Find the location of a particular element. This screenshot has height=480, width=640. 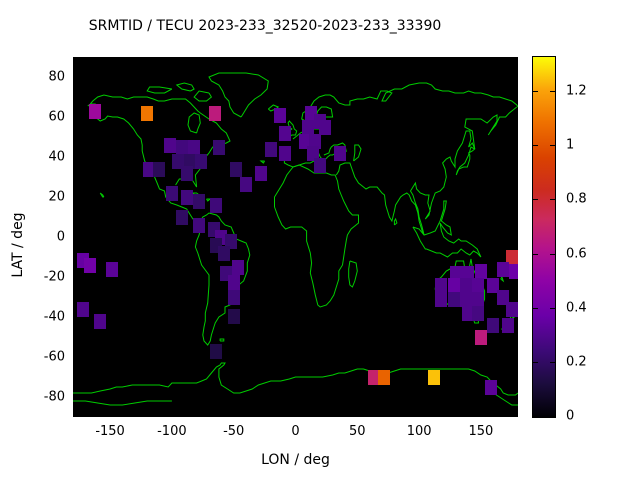

y-tick-label: 60 is located at coordinates (56, 117).